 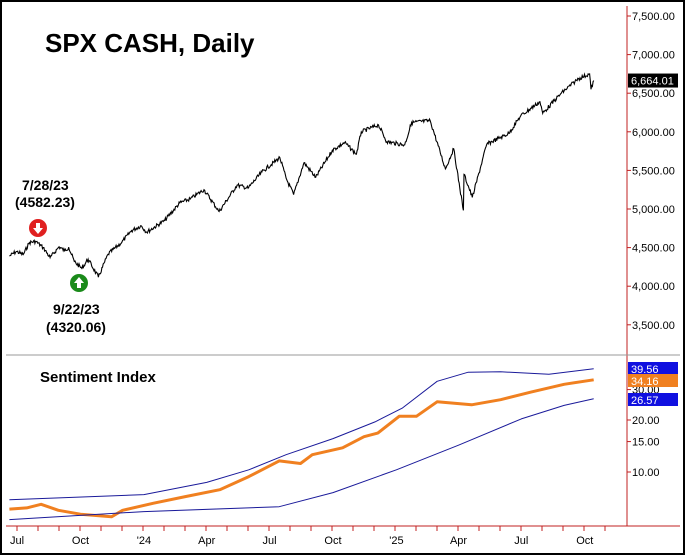 I want to click on annotation-value: (4582.23), so click(x=45, y=202).